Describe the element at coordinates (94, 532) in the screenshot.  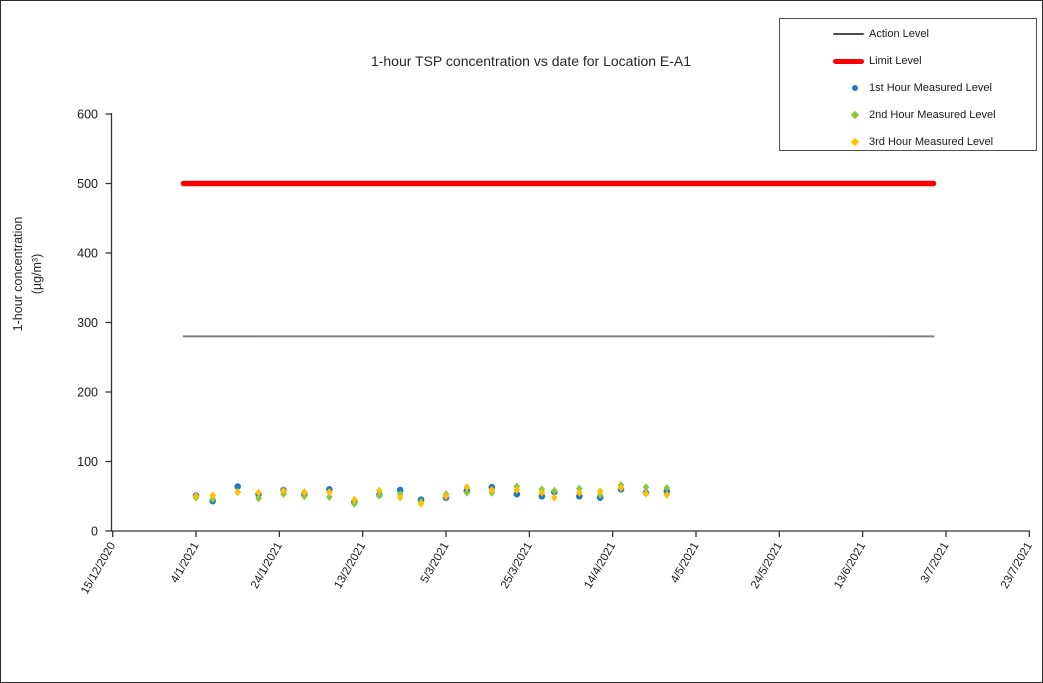
I see `y-tick-label: 0` at that location.